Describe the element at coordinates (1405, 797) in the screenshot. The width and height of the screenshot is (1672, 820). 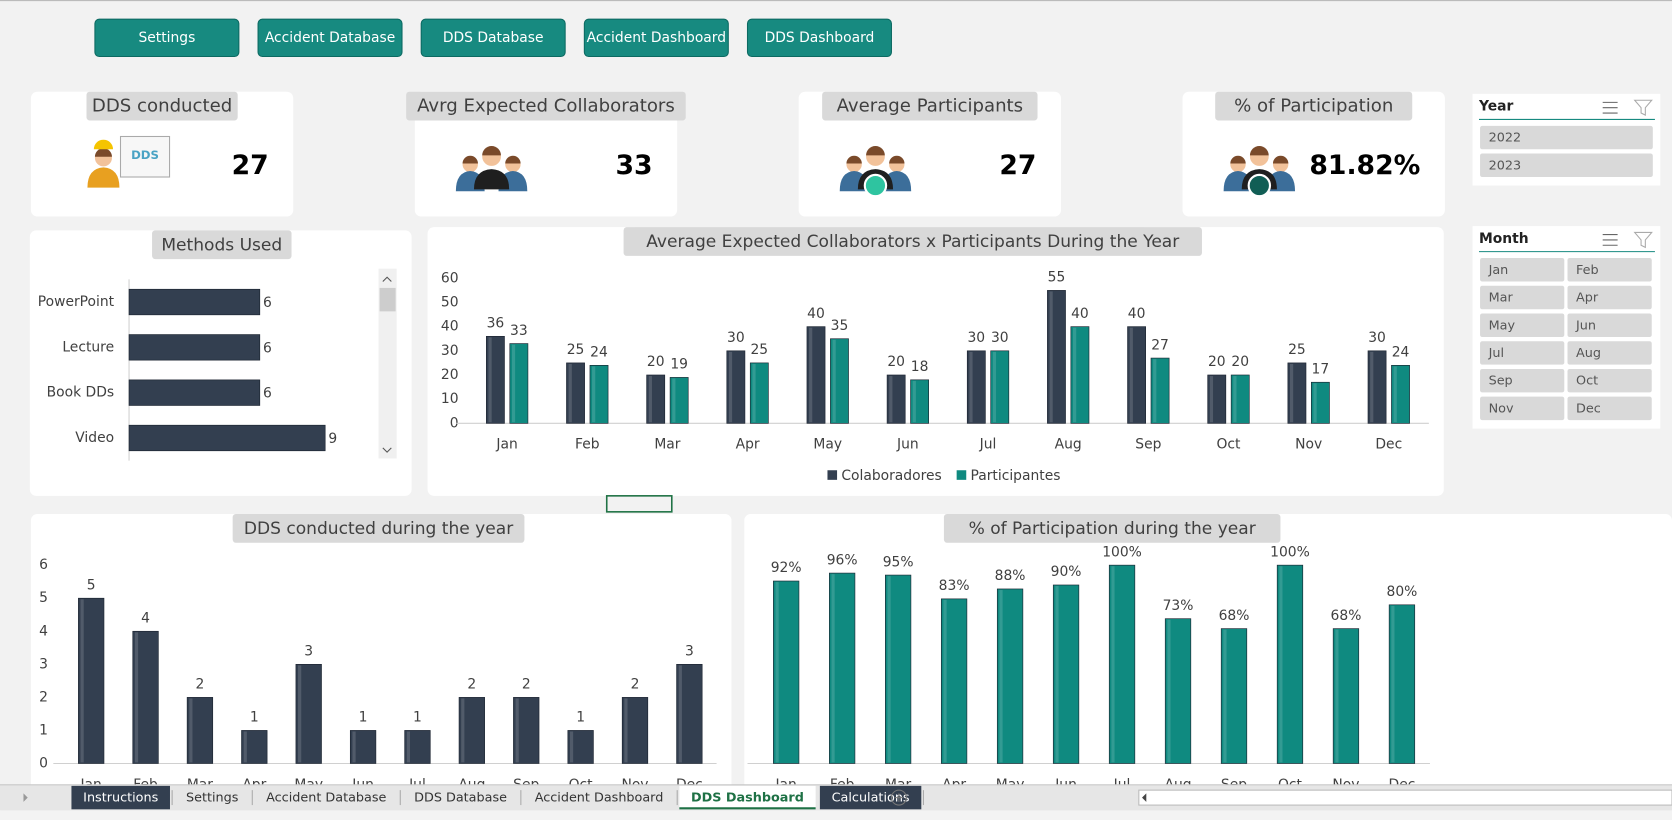
I see `h-scrollbar` at that location.